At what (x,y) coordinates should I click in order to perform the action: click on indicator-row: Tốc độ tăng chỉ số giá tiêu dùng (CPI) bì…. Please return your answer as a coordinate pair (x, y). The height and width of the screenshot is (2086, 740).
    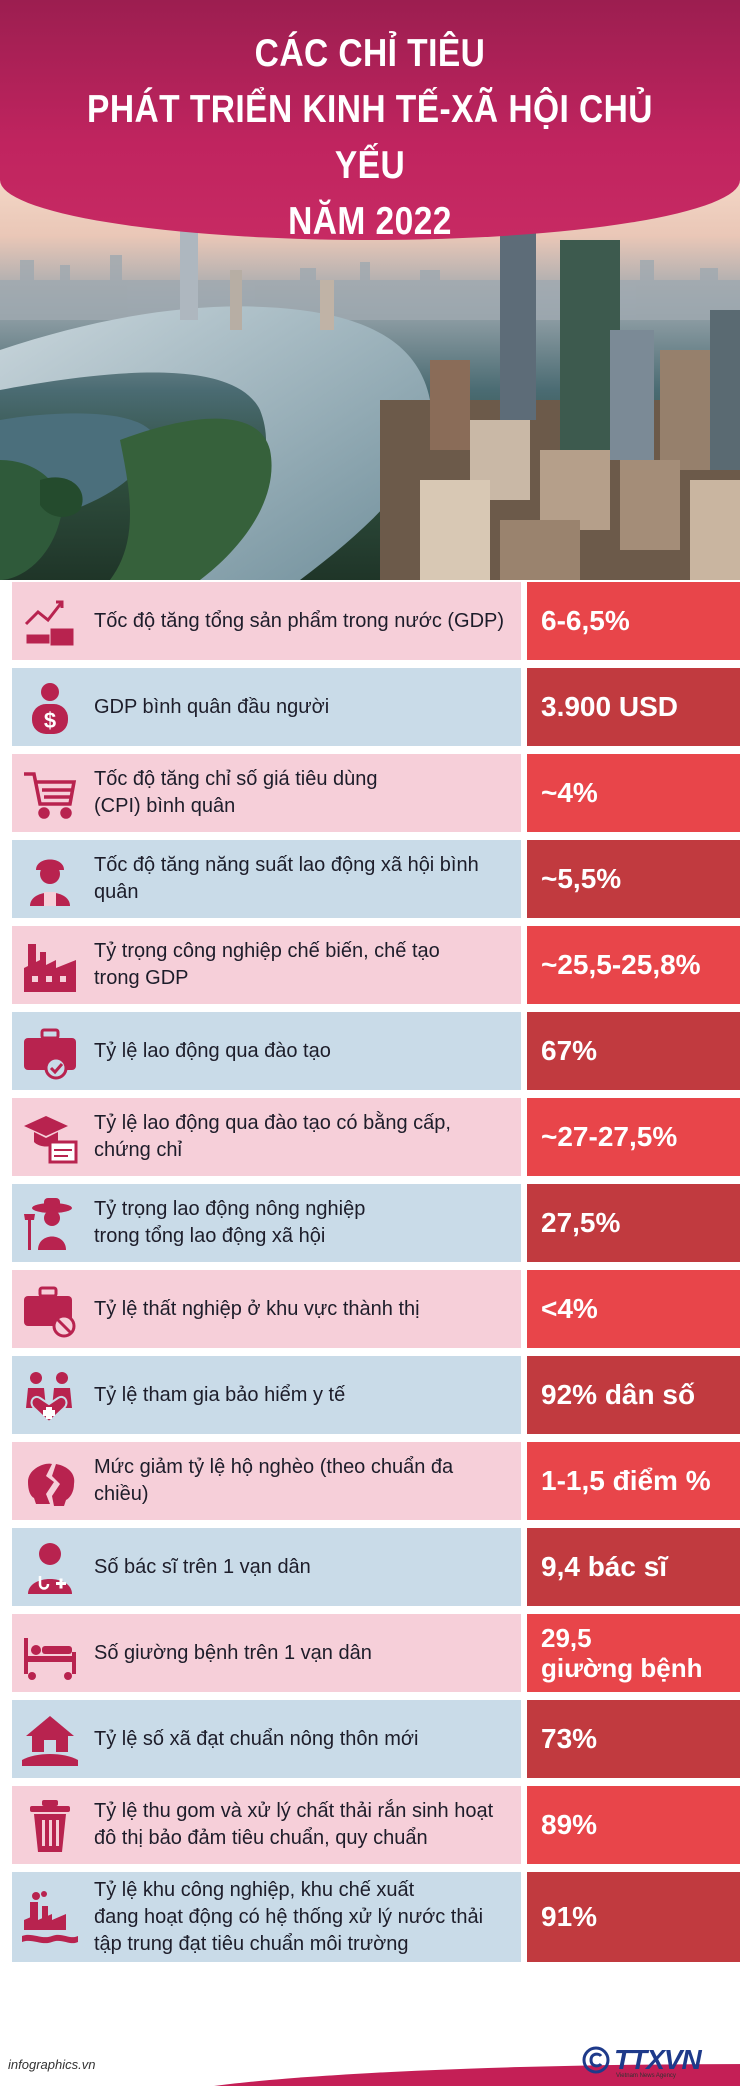
    Looking at the image, I should click on (370, 793).